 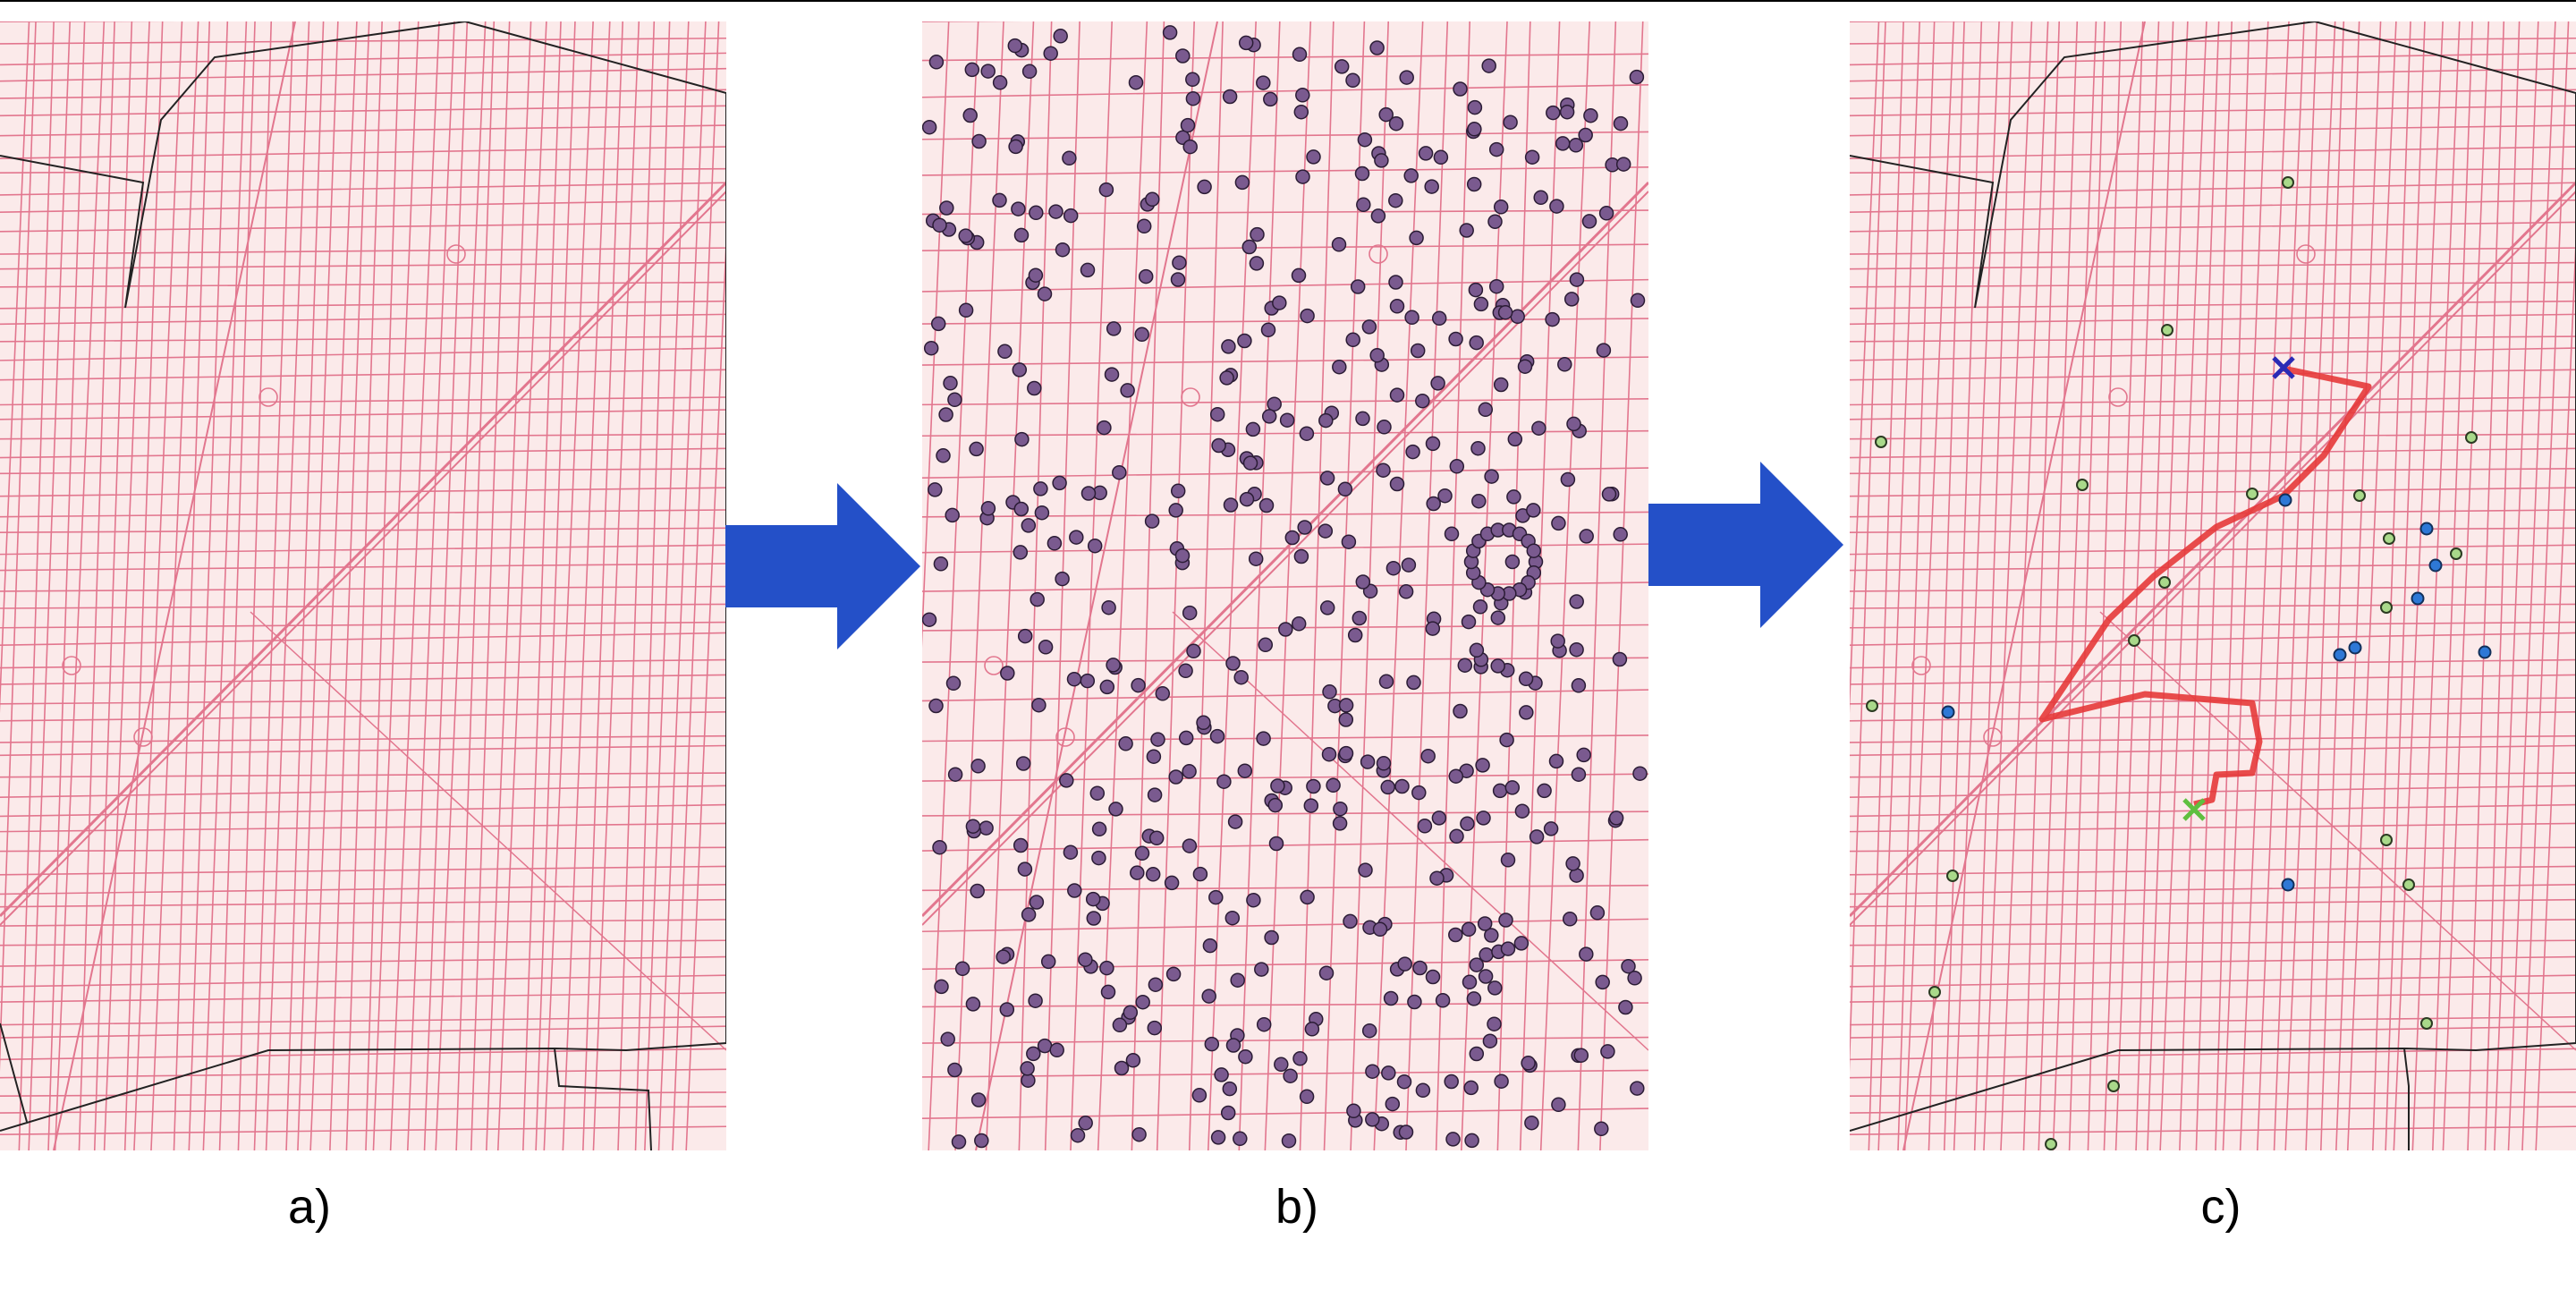 I want to click on top-border-line, so click(x=1288, y=1).